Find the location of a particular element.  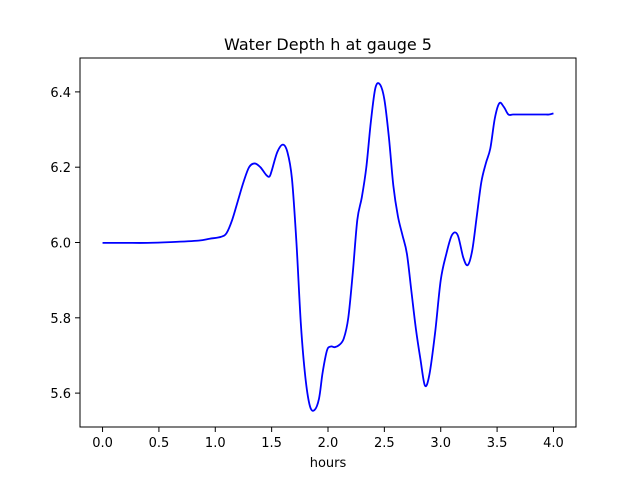

x-tick-label: 3.5 is located at coordinates (497, 443).